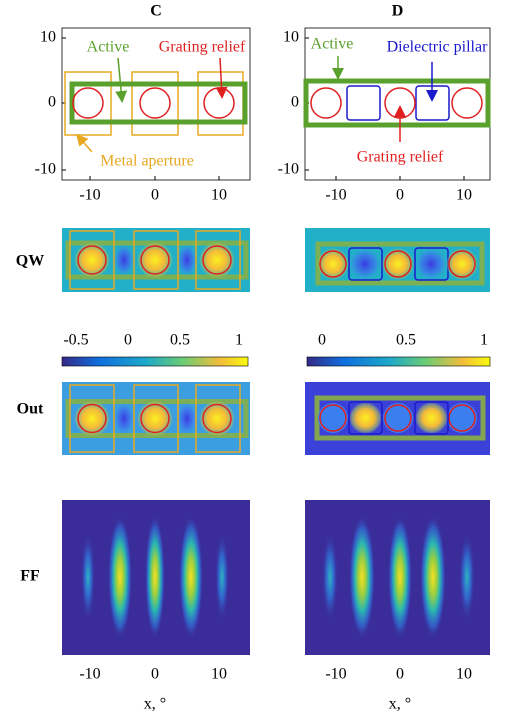  What do you see at coordinates (30, 261) in the screenshot?
I see `row-label: QW` at bounding box center [30, 261].